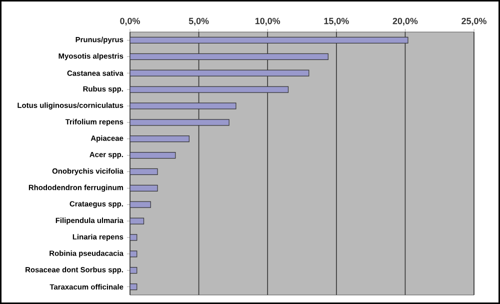  What do you see at coordinates (130, 22) in the screenshot?
I see `x-tick-label: 0,0%` at bounding box center [130, 22].